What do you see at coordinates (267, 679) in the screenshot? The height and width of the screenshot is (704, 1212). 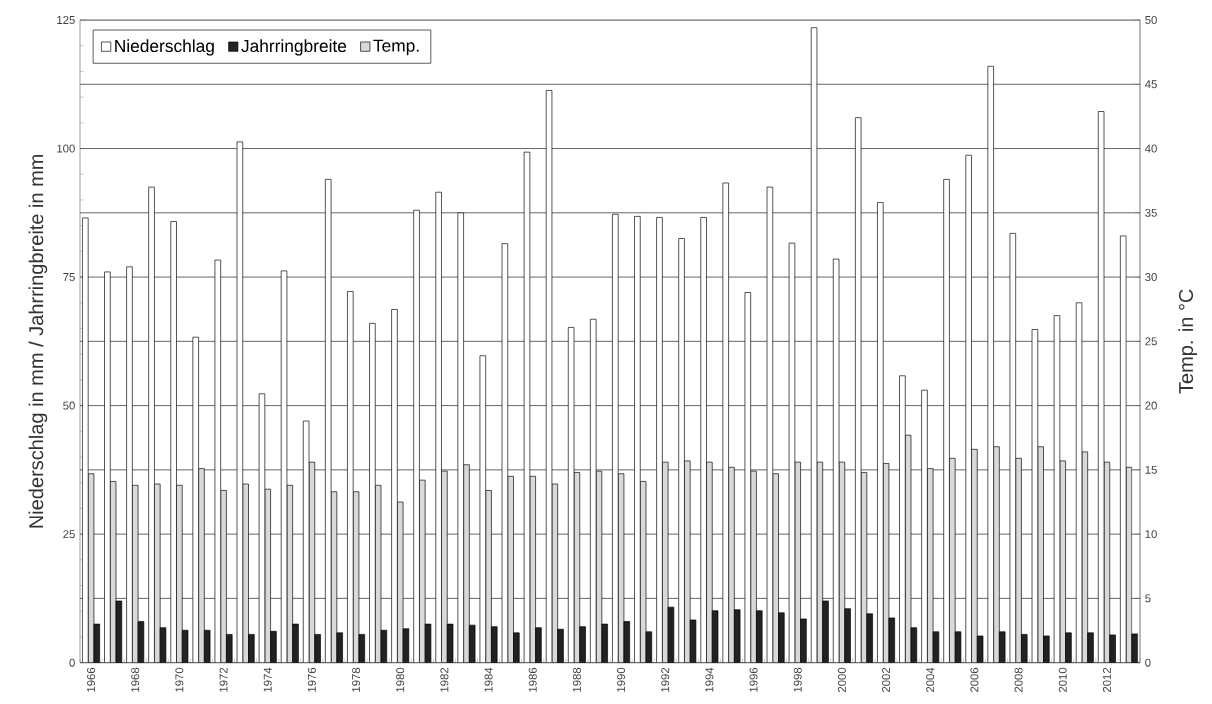 I see `x-tick-label: 1974` at bounding box center [267, 679].